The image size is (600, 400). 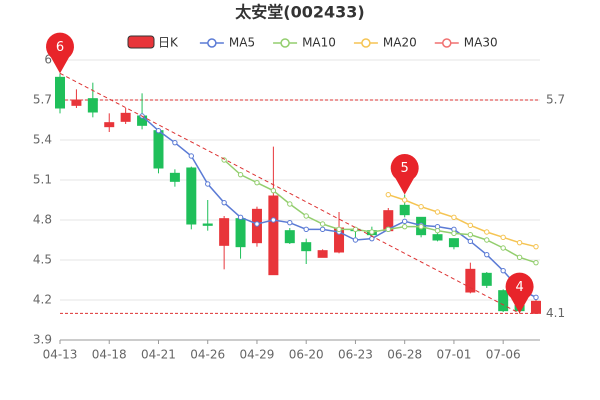 I want to click on x-tick-label: 04-21, so click(x=158, y=355).